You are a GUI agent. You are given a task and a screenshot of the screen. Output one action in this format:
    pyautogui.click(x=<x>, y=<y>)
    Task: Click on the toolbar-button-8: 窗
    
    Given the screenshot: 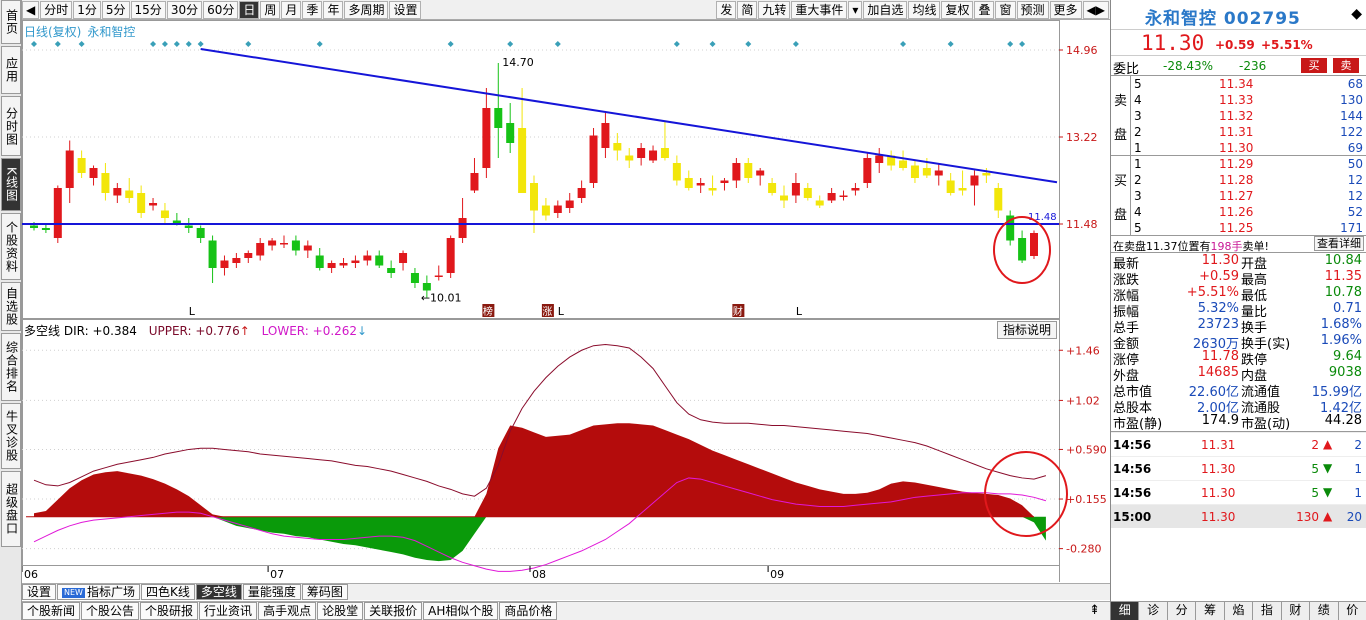 What is the action you would take?
    pyautogui.click(x=1005, y=10)
    